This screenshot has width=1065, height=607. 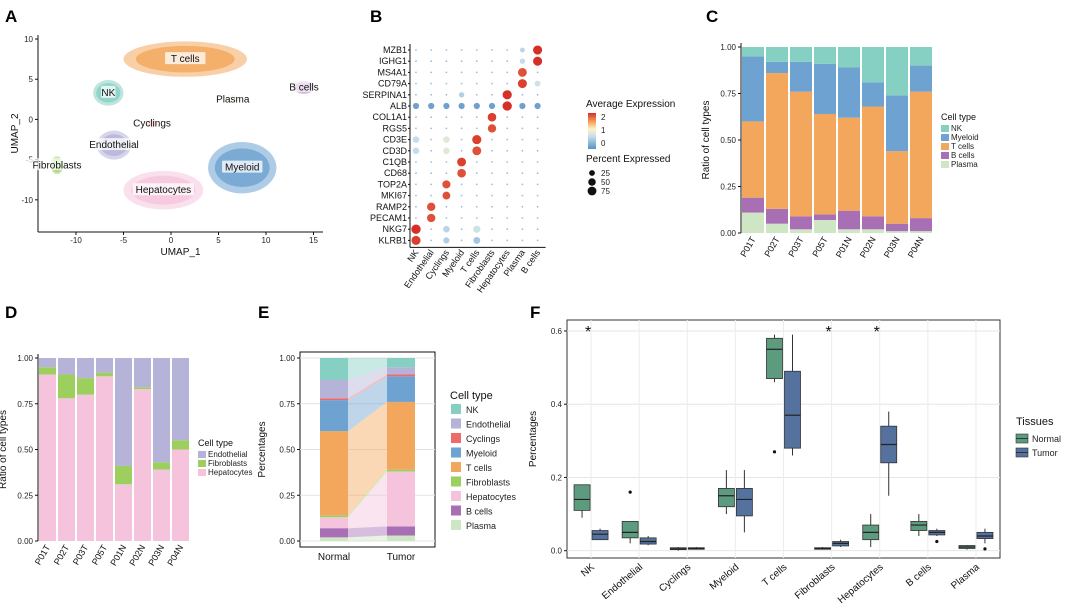 I want to click on x-axis-title: UMAP_1, so click(x=180, y=252).